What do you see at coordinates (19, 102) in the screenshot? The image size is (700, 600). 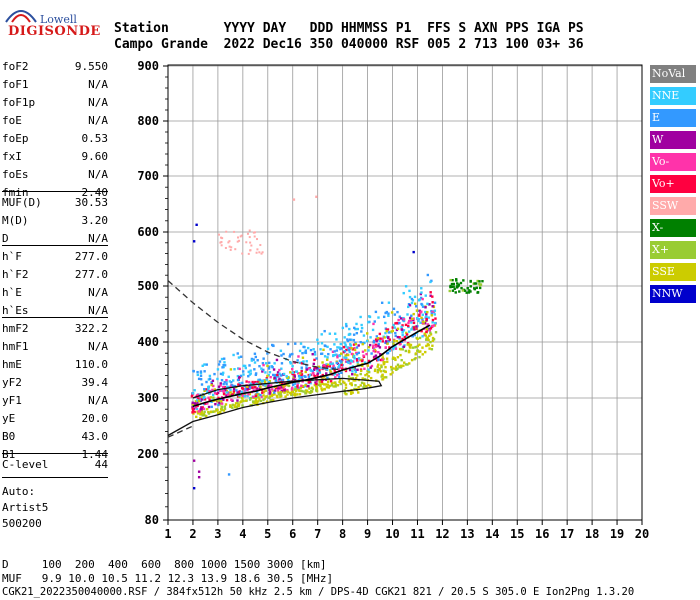 I see `param-label: foF1p` at bounding box center [19, 102].